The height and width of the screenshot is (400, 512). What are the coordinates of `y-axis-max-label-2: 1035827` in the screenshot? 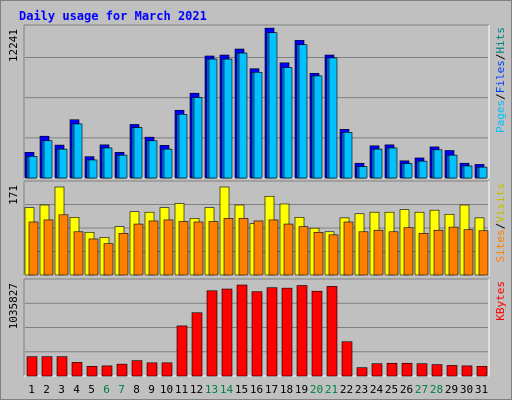 It's located at (13, 306).